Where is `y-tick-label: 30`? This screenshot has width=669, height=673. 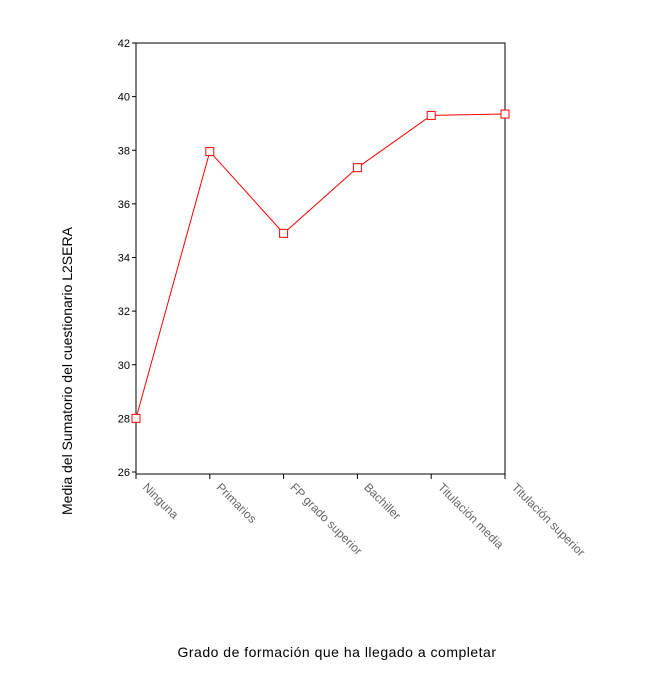
y-tick-label: 30 is located at coordinates (124, 366).